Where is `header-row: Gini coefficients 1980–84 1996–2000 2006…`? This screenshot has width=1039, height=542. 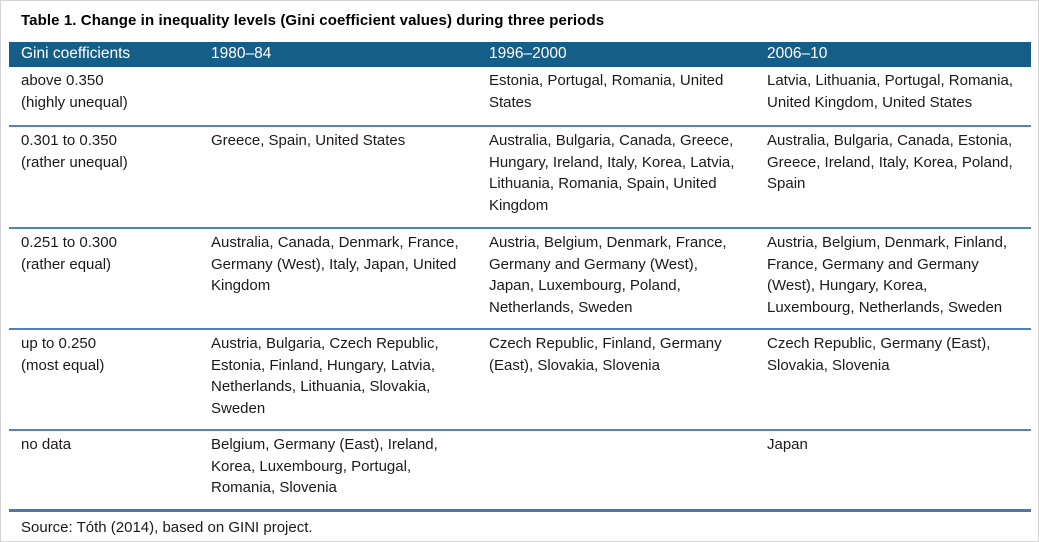
header-row: Gini coefficients 1980–84 1996–2000 2006… is located at coordinates (520, 54).